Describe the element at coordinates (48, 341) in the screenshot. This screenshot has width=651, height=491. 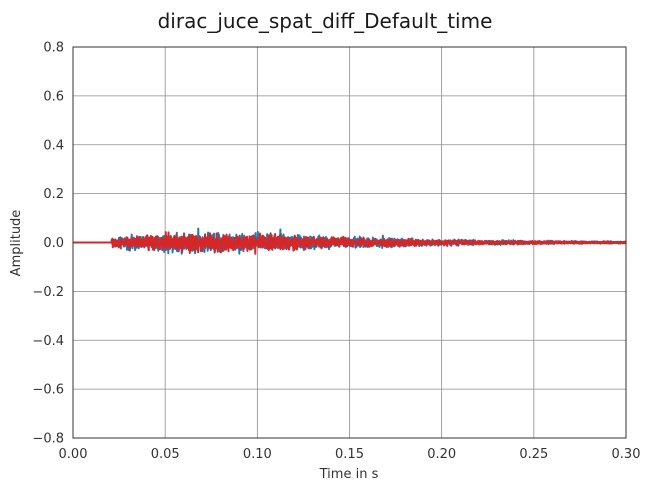
I see `y-tick-label: −0.4` at that location.